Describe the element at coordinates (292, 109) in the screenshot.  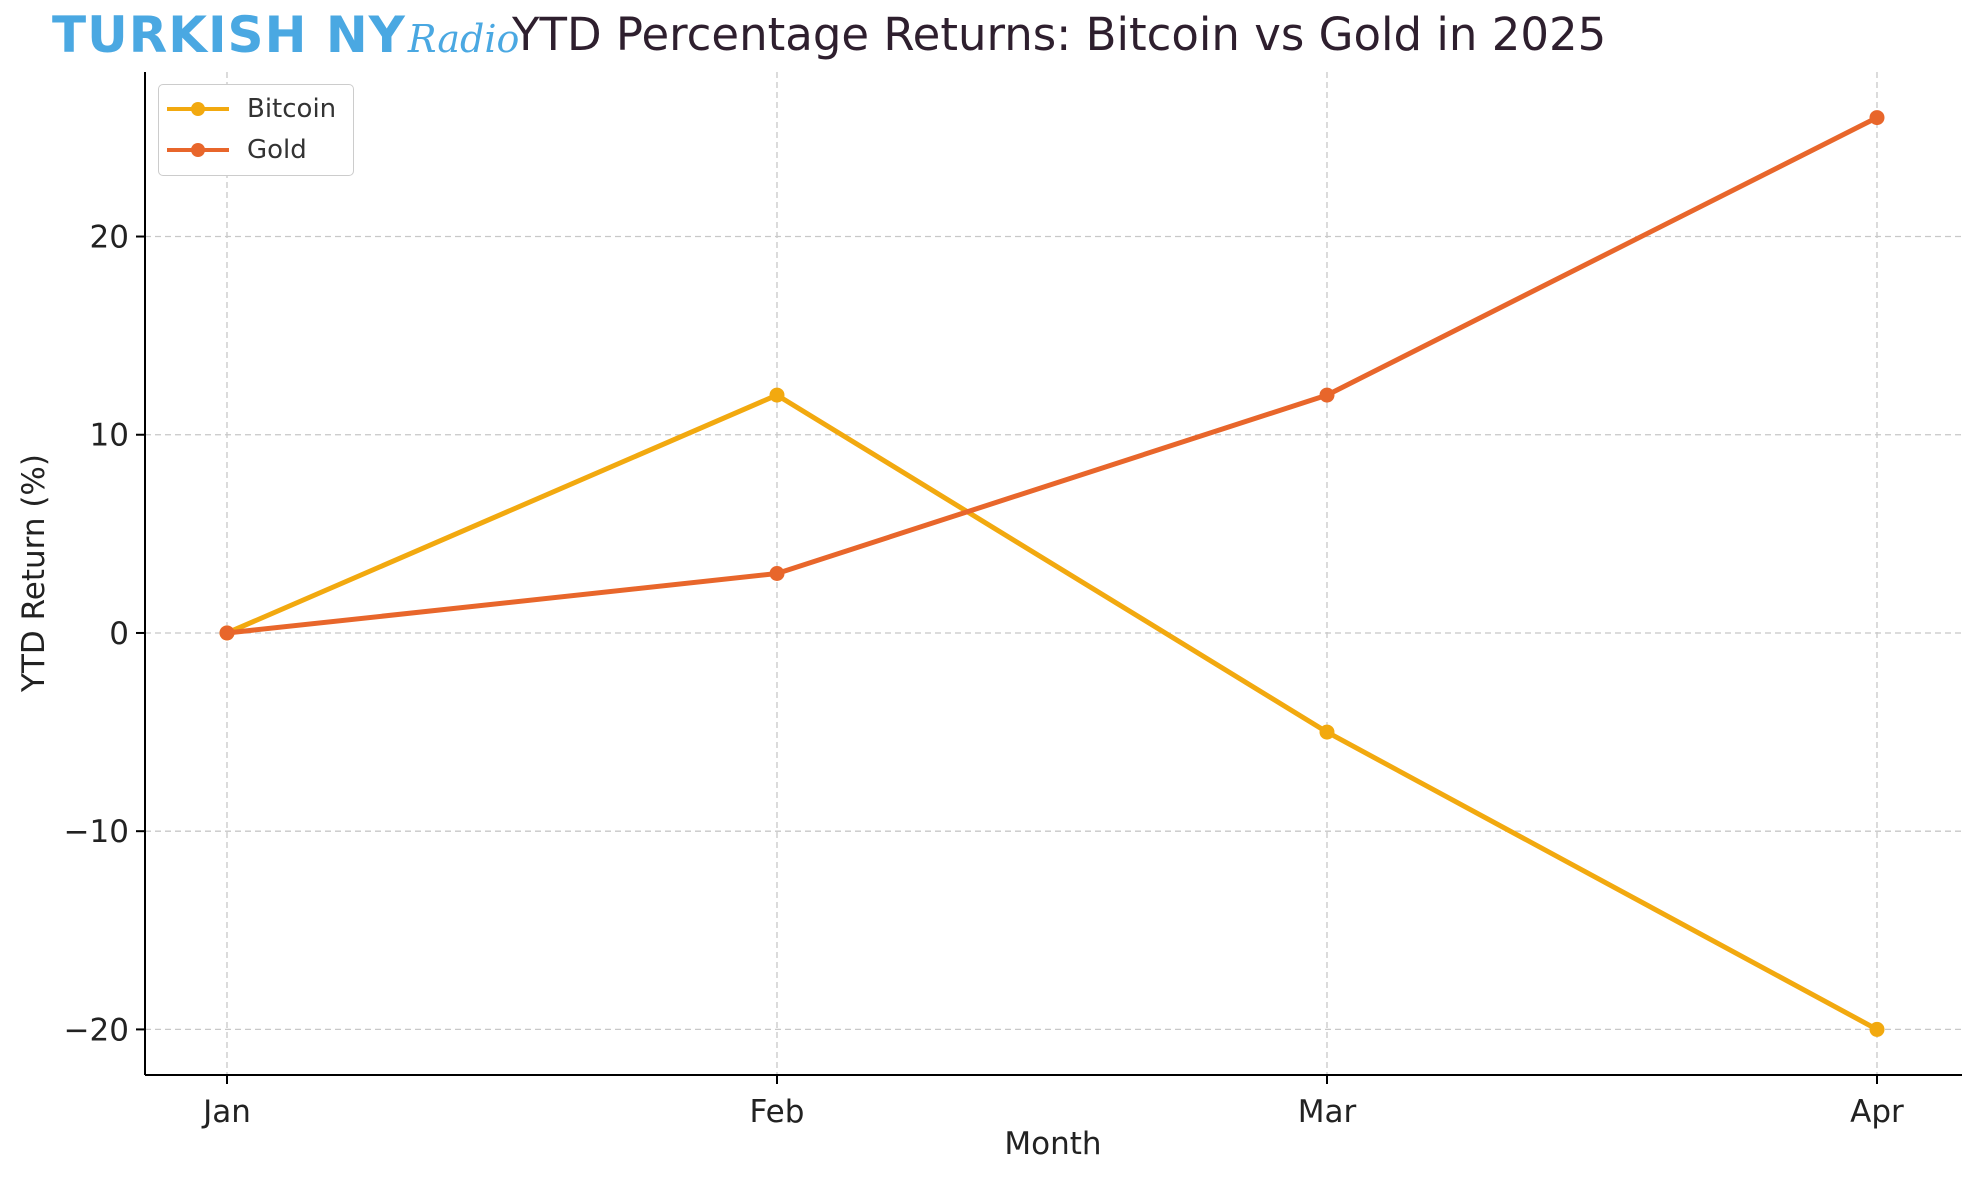
I see `legend-label-bitcoin: Bitcoin` at that location.